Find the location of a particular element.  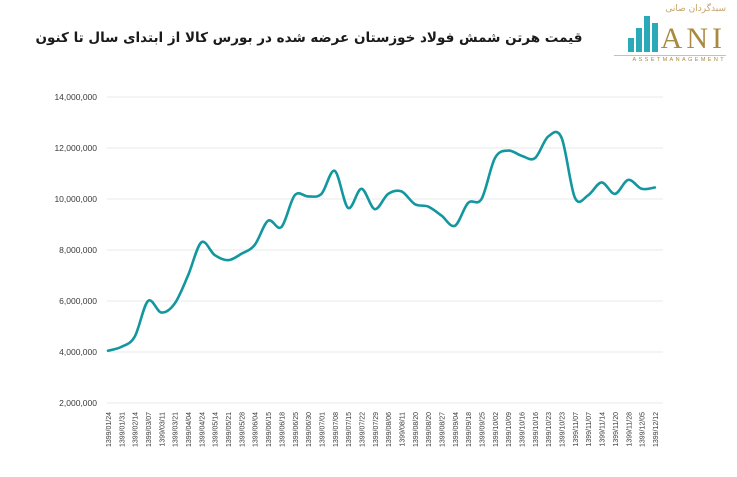

x-tick-label: 1399/05/14 is located at coordinates (216, 429).